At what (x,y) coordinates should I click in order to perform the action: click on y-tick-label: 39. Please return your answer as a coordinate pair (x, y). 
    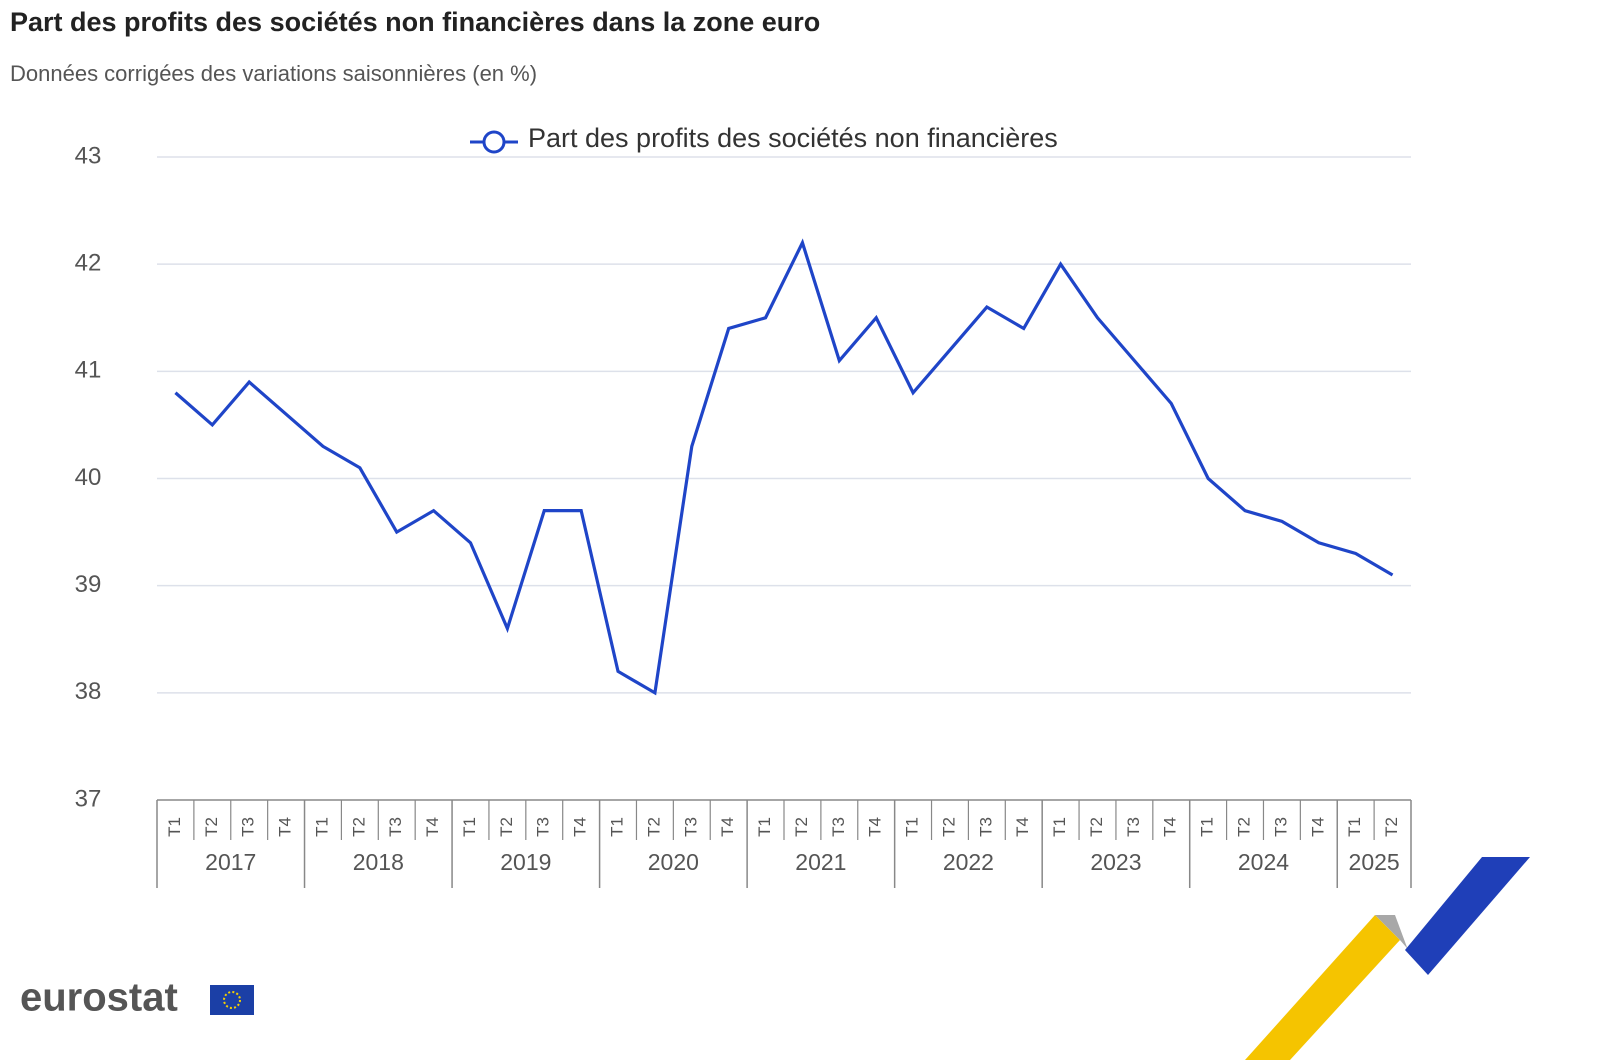
    Looking at the image, I should click on (88, 584).